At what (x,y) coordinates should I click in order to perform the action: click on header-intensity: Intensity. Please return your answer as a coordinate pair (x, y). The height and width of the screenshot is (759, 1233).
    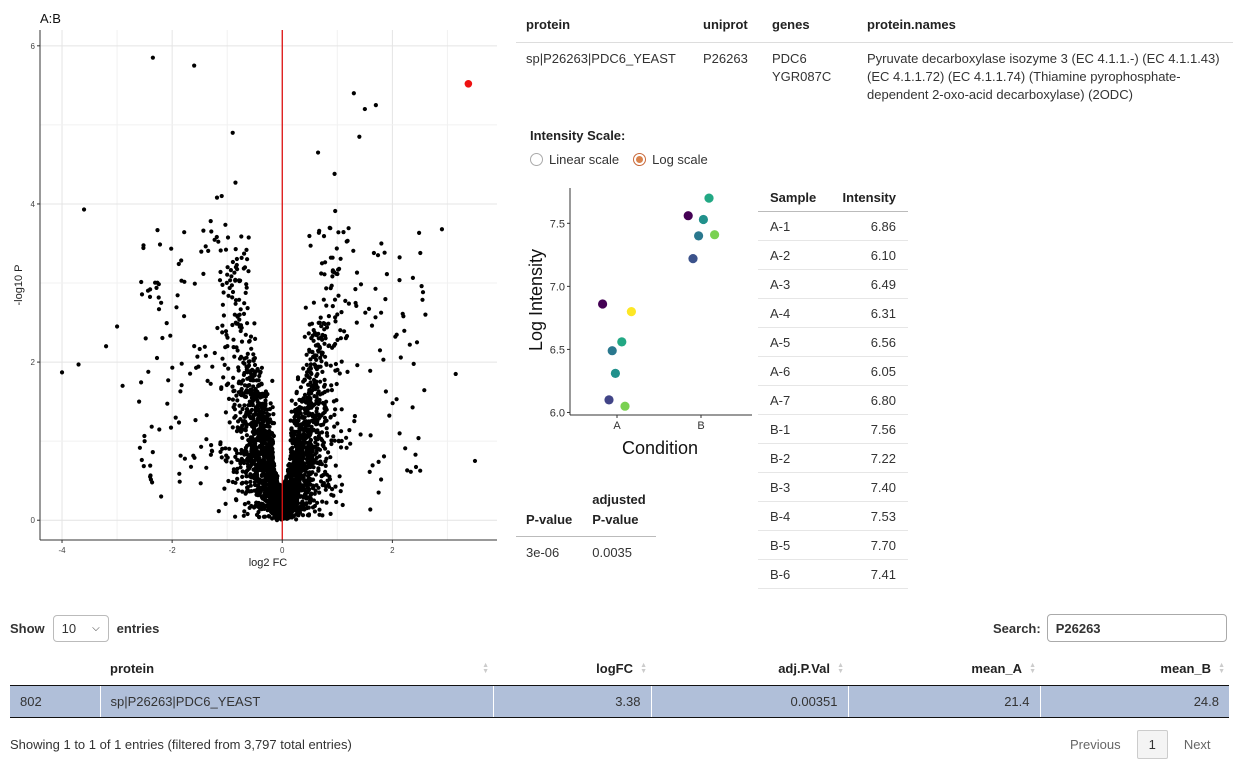
    Looking at the image, I should click on (868, 197).